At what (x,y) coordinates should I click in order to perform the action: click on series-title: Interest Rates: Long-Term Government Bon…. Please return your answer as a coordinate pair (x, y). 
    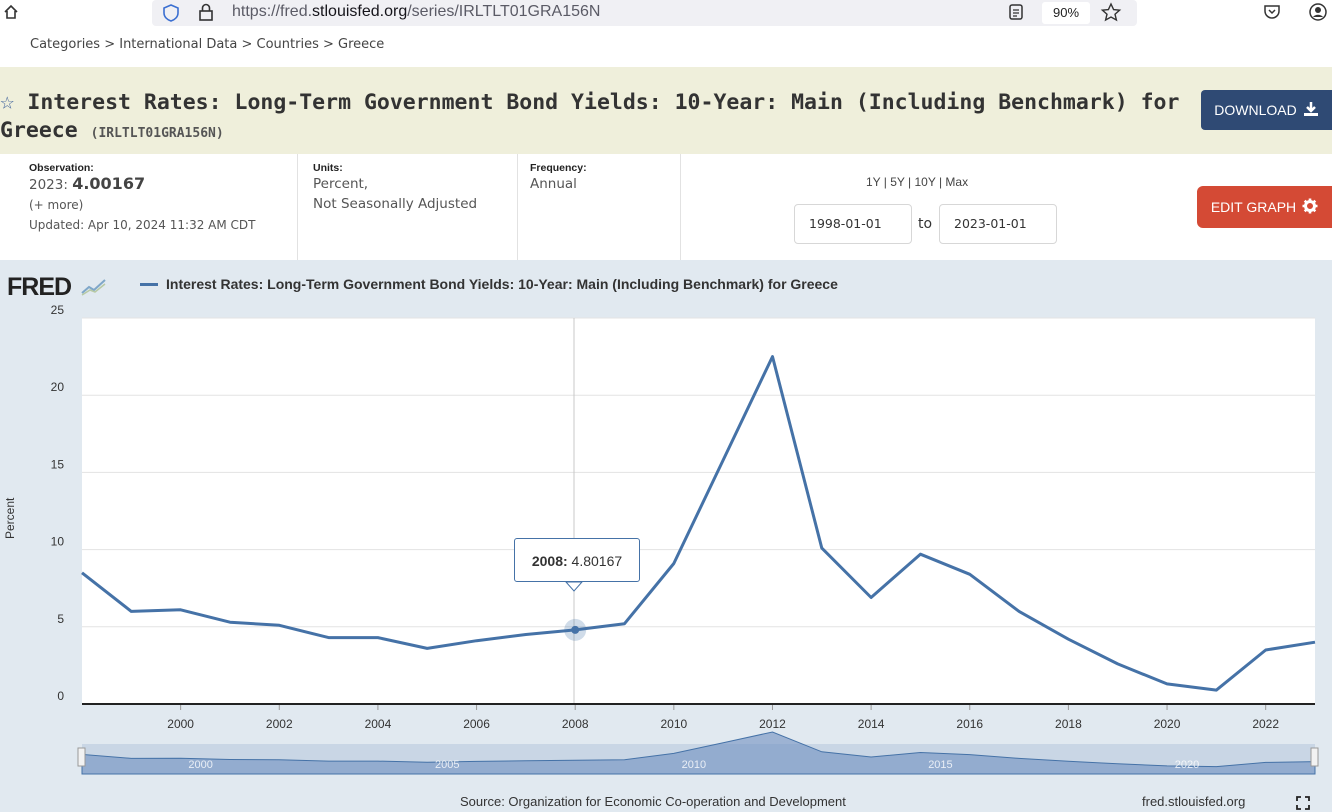
    Looking at the image, I should click on (590, 116).